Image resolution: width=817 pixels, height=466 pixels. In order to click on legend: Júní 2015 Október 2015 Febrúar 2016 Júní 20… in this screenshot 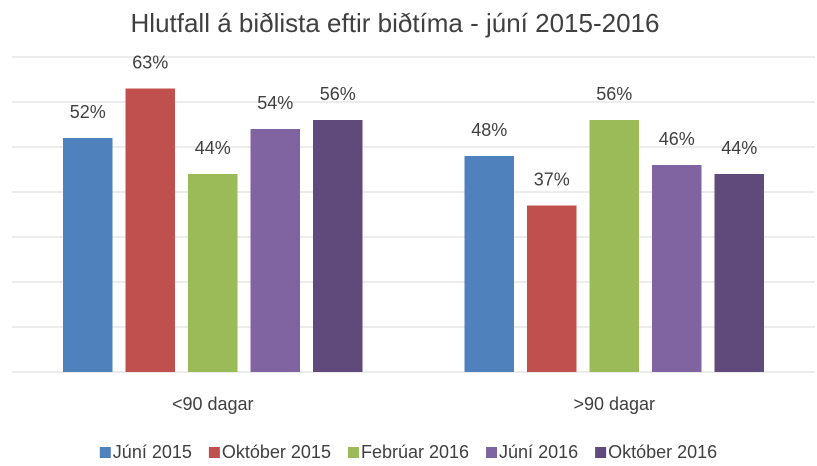, I will do `click(408, 452)`.